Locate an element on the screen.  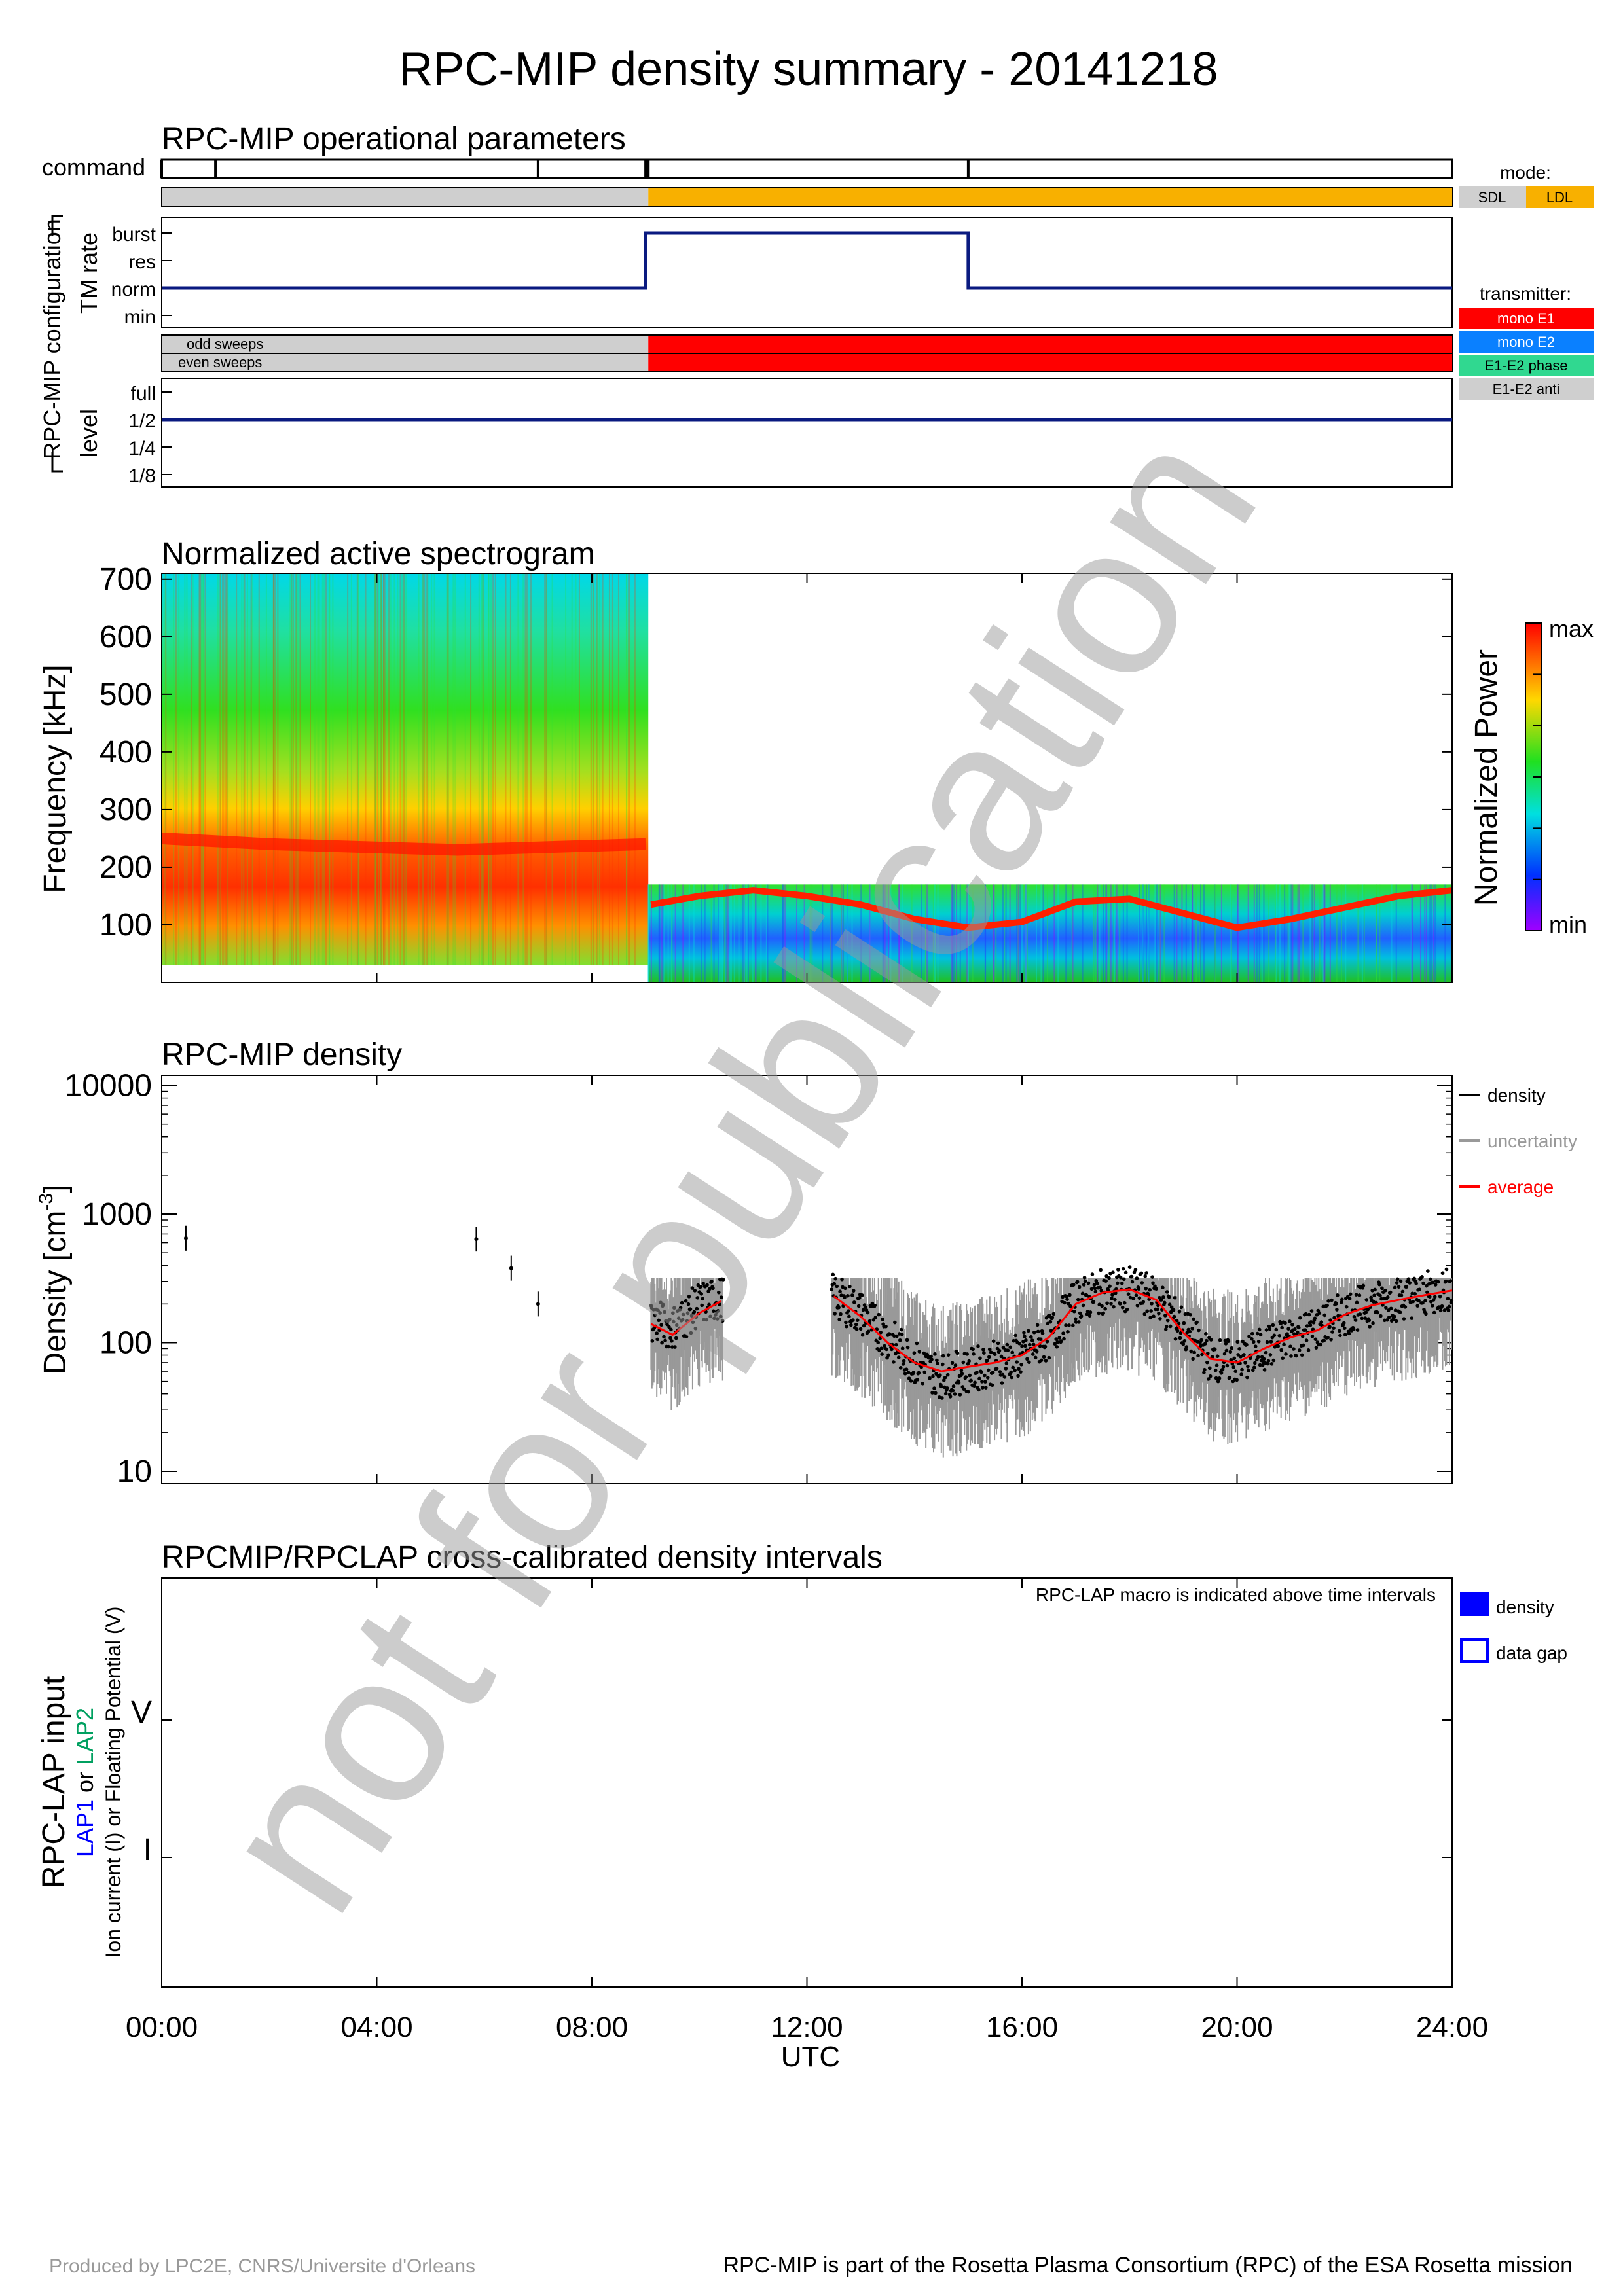
lap-legend-density-swatch is located at coordinates (1474, 1604).